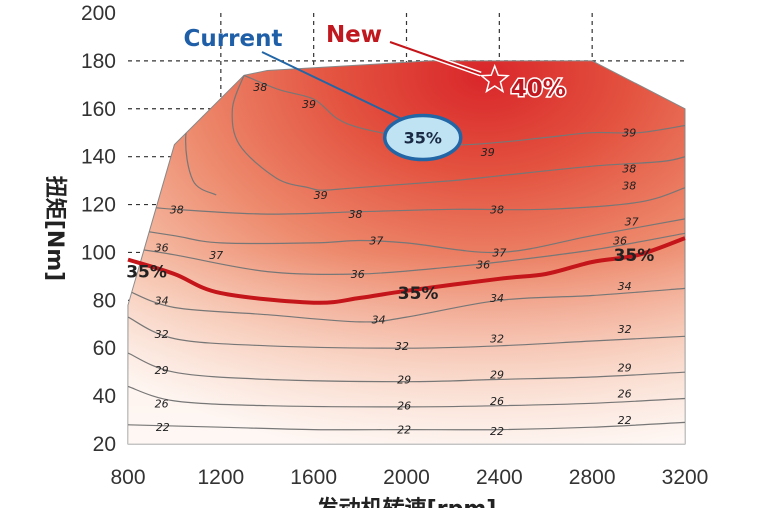 This screenshot has width=761, height=508. Describe the element at coordinates (354, 35) in the screenshot. I see `new-label: New` at that location.